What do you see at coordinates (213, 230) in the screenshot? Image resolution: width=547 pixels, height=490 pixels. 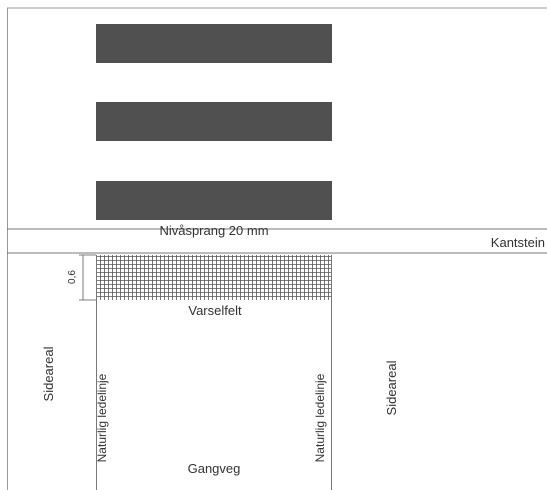 I see `level-difference-label: Nivåsprang 20 mm` at bounding box center [213, 230].